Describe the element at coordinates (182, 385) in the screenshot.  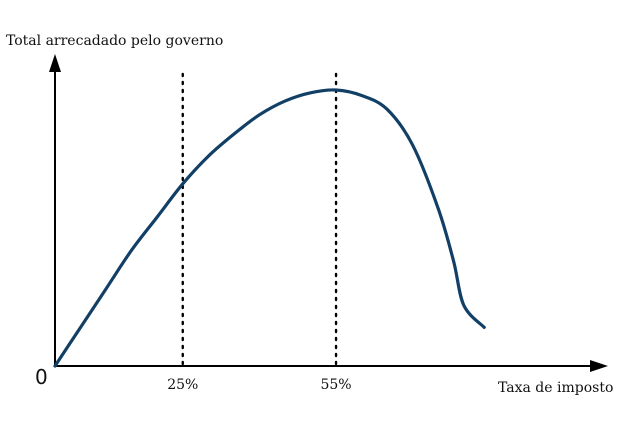
I see `marker-label-25: 25%` at that location.